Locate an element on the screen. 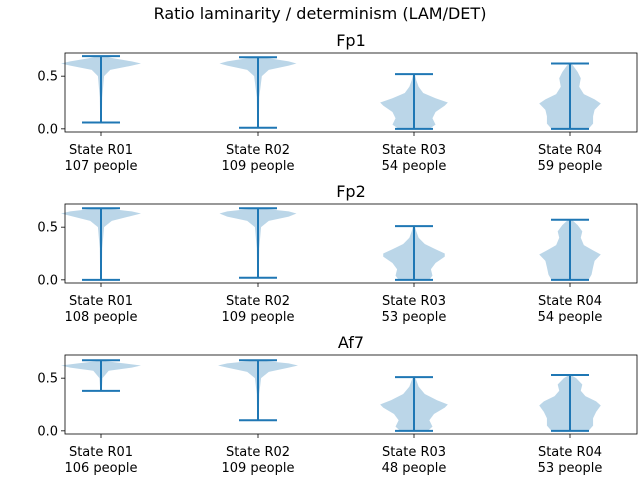 The height and width of the screenshot is (480, 640). x-count-label: 108 people is located at coordinates (100, 317).